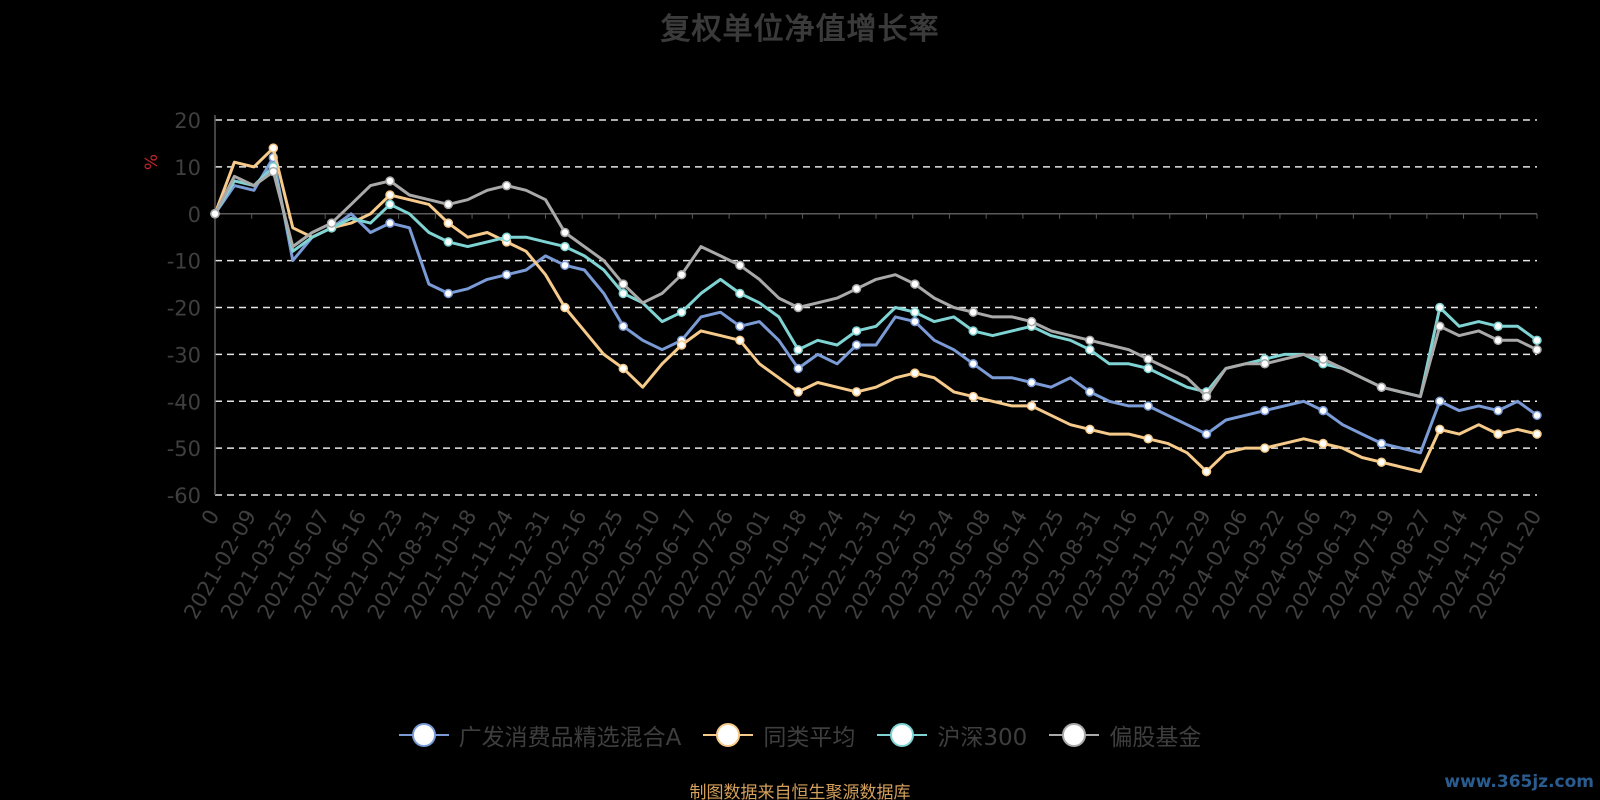 This screenshot has width=1600, height=800. Describe the element at coordinates (194, 215) in the screenshot. I see `y-tick-label: 0` at that location.